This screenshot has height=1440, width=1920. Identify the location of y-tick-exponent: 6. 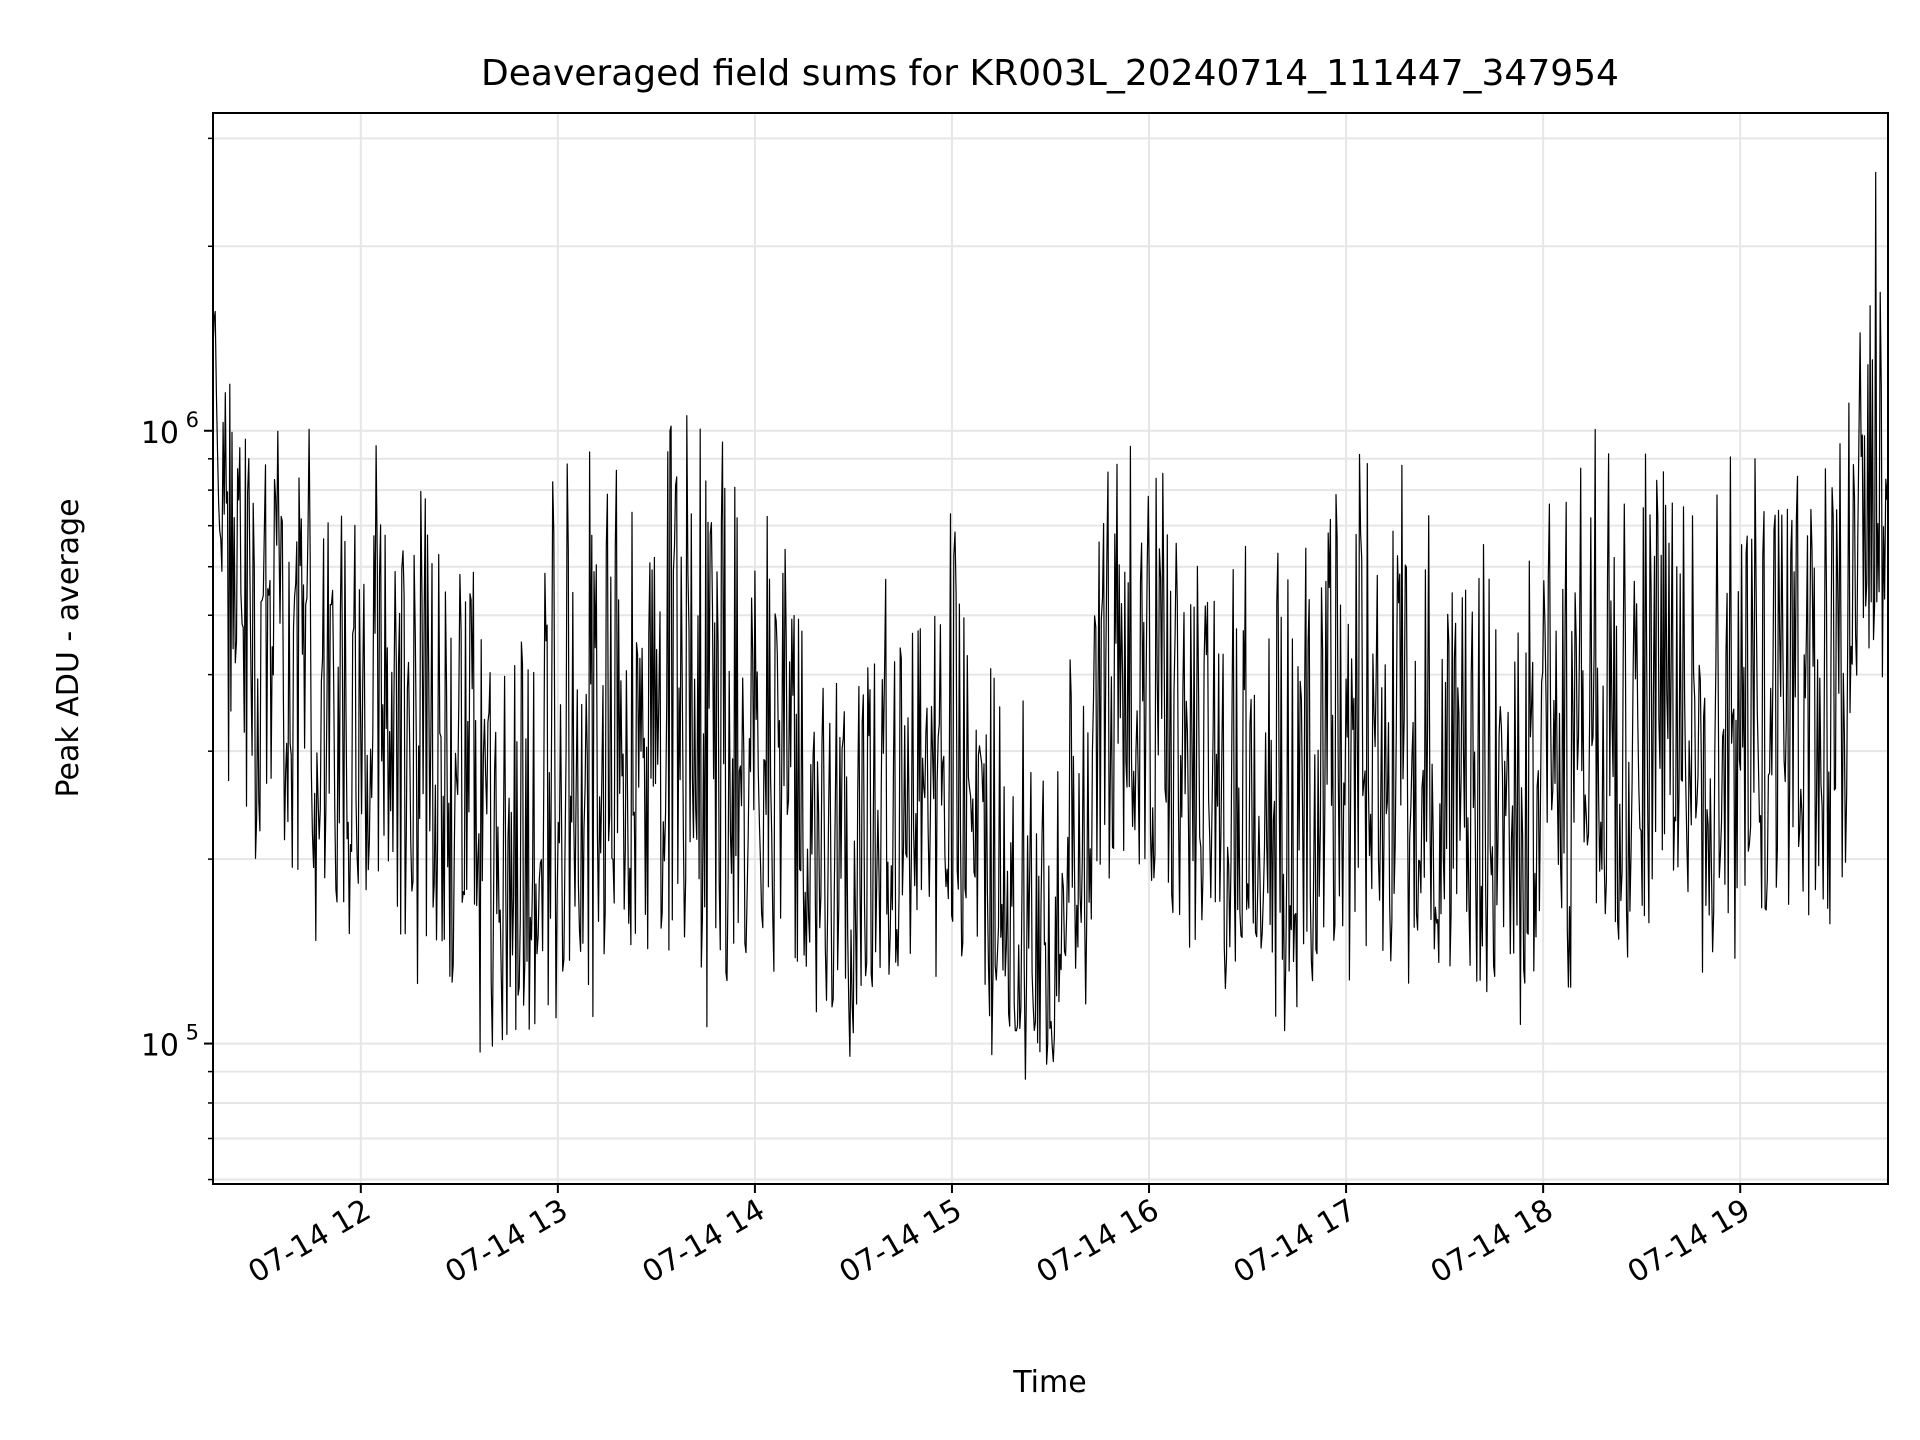
(192, 420).